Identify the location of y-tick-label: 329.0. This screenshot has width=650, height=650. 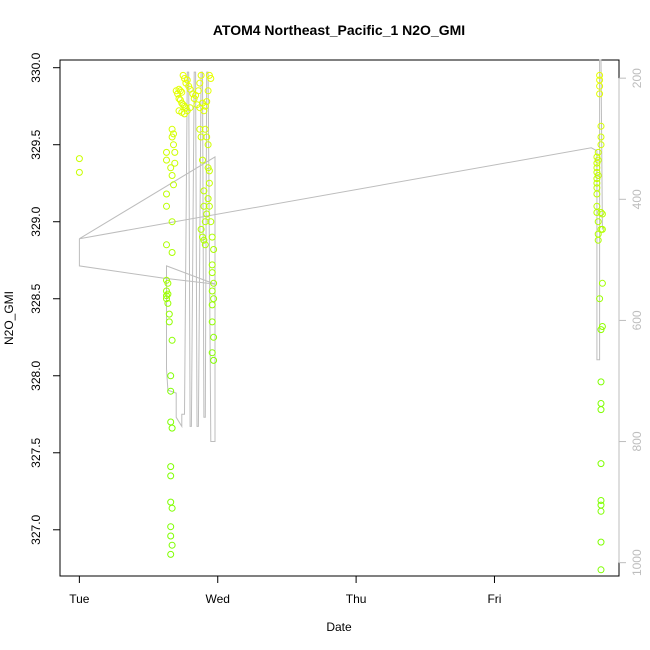
(36, 221).